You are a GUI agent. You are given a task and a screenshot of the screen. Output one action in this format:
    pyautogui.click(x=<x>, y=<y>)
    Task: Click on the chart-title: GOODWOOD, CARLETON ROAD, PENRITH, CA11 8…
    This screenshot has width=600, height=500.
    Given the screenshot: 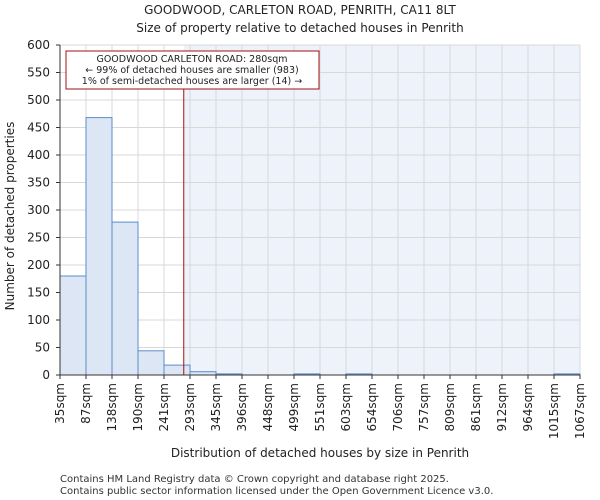 What is the action you would take?
    pyautogui.click(x=300, y=10)
    